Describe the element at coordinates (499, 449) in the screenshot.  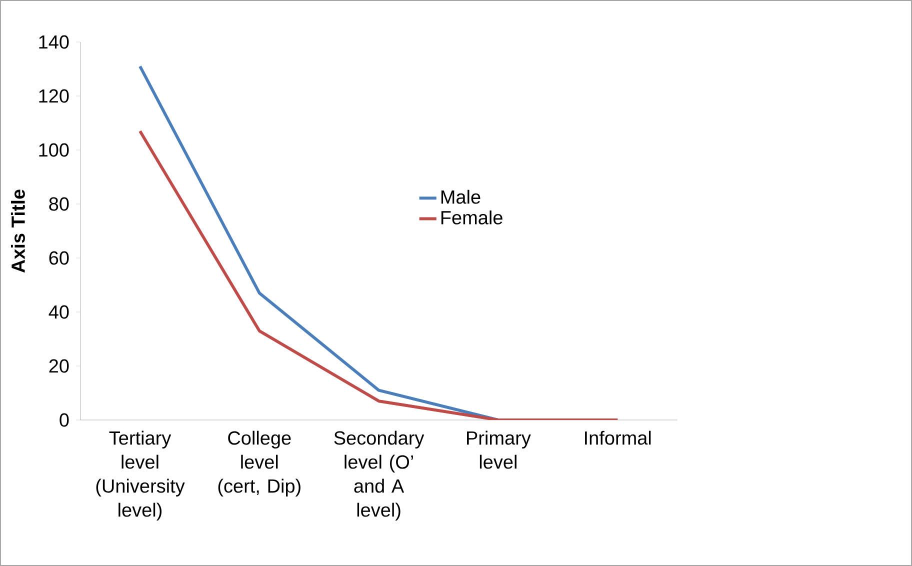
I see `x-tick-label: Primary level` at that location.